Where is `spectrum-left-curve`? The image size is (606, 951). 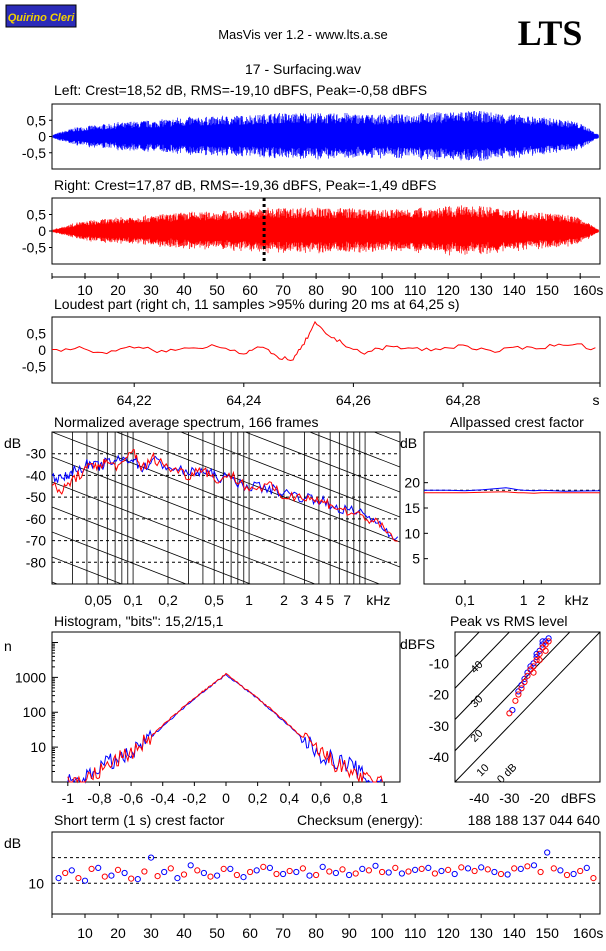 spectrum-left-curve is located at coordinates (225, 497).